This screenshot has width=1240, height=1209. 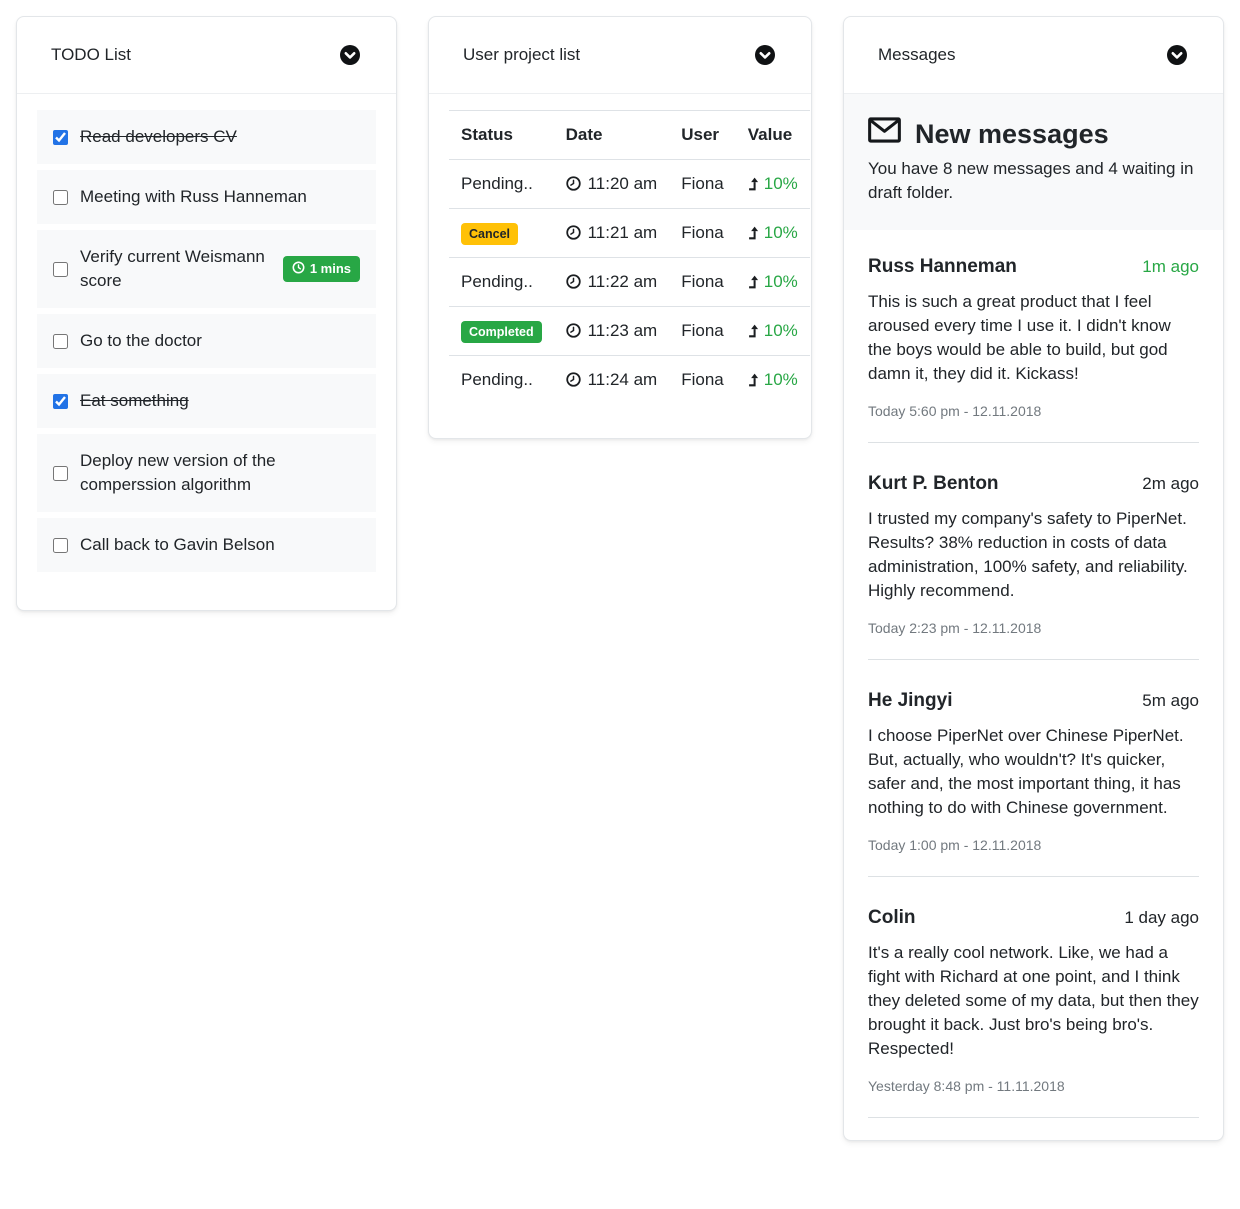 What do you see at coordinates (611, 135) in the screenshot?
I see `column-header-date: Date` at bounding box center [611, 135].